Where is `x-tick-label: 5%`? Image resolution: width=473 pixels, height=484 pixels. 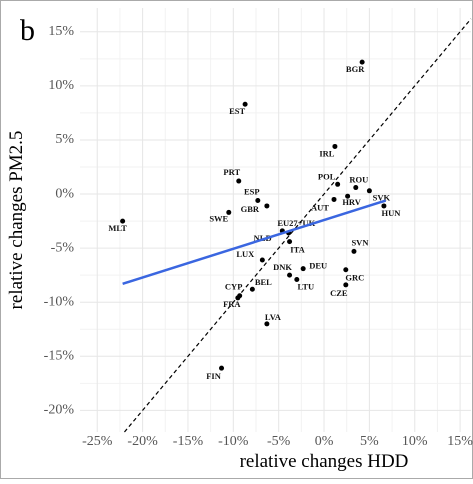 x-tick-label: 5% is located at coordinates (369, 441).